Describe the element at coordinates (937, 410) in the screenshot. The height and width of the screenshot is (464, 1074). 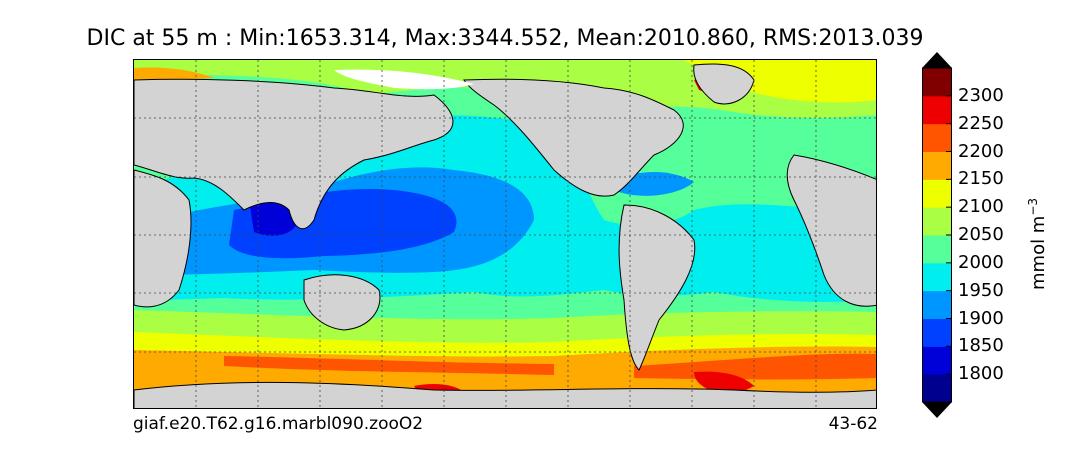
I see `colorbar-under-triangle` at that location.